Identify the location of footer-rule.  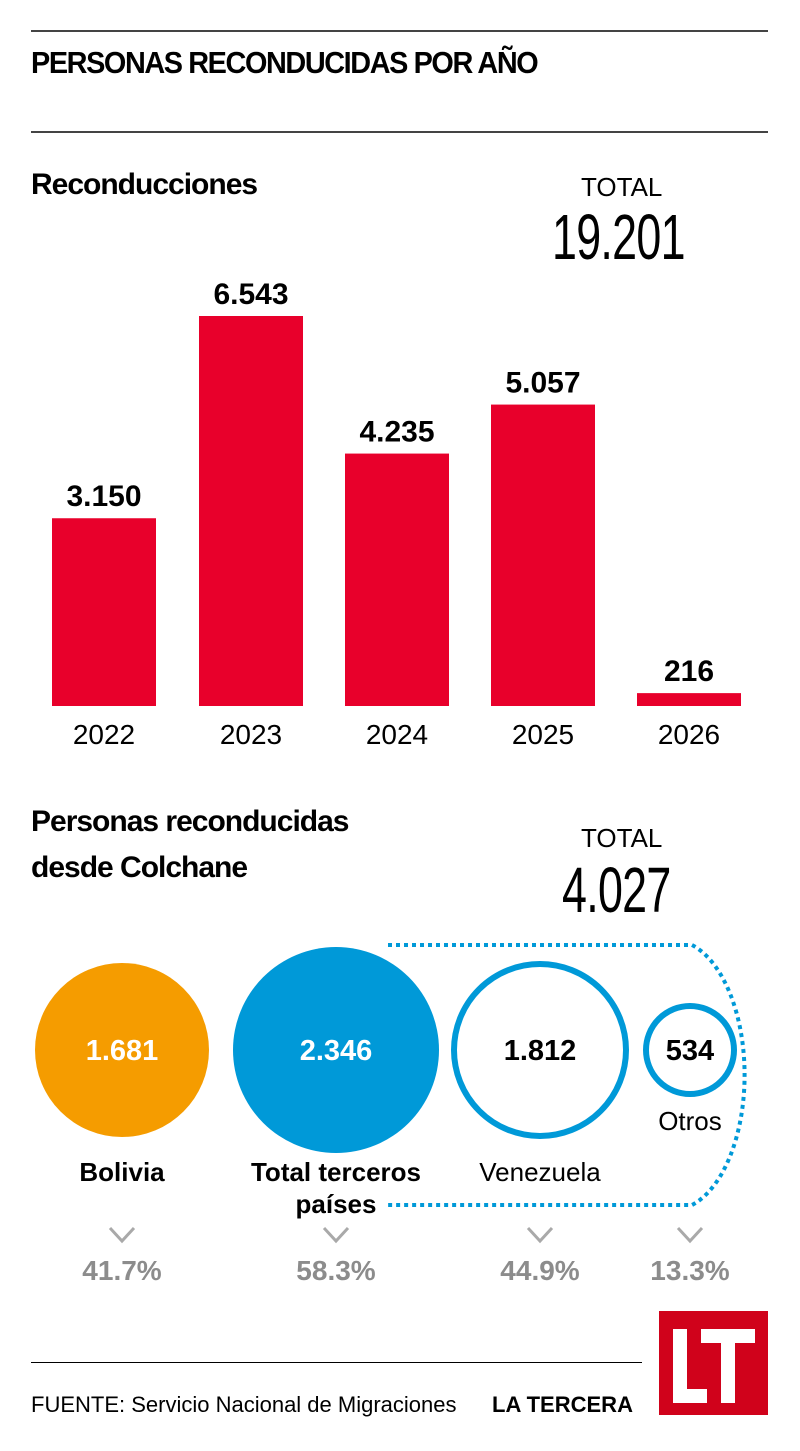
(336, 1362).